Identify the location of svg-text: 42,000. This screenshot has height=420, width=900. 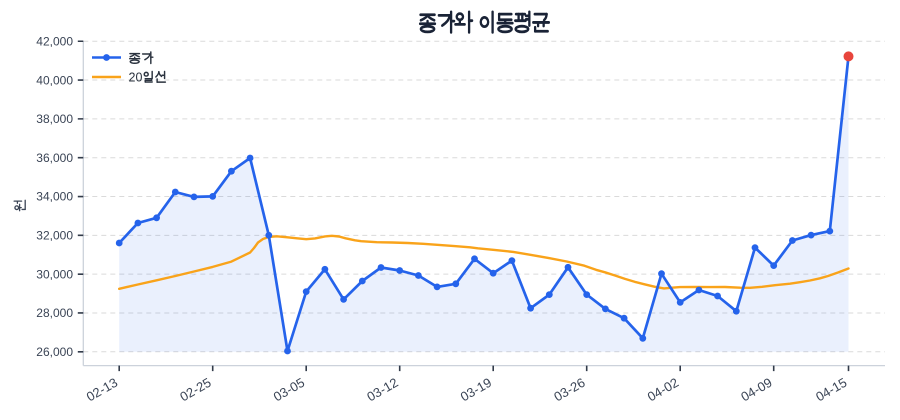
(54, 41).